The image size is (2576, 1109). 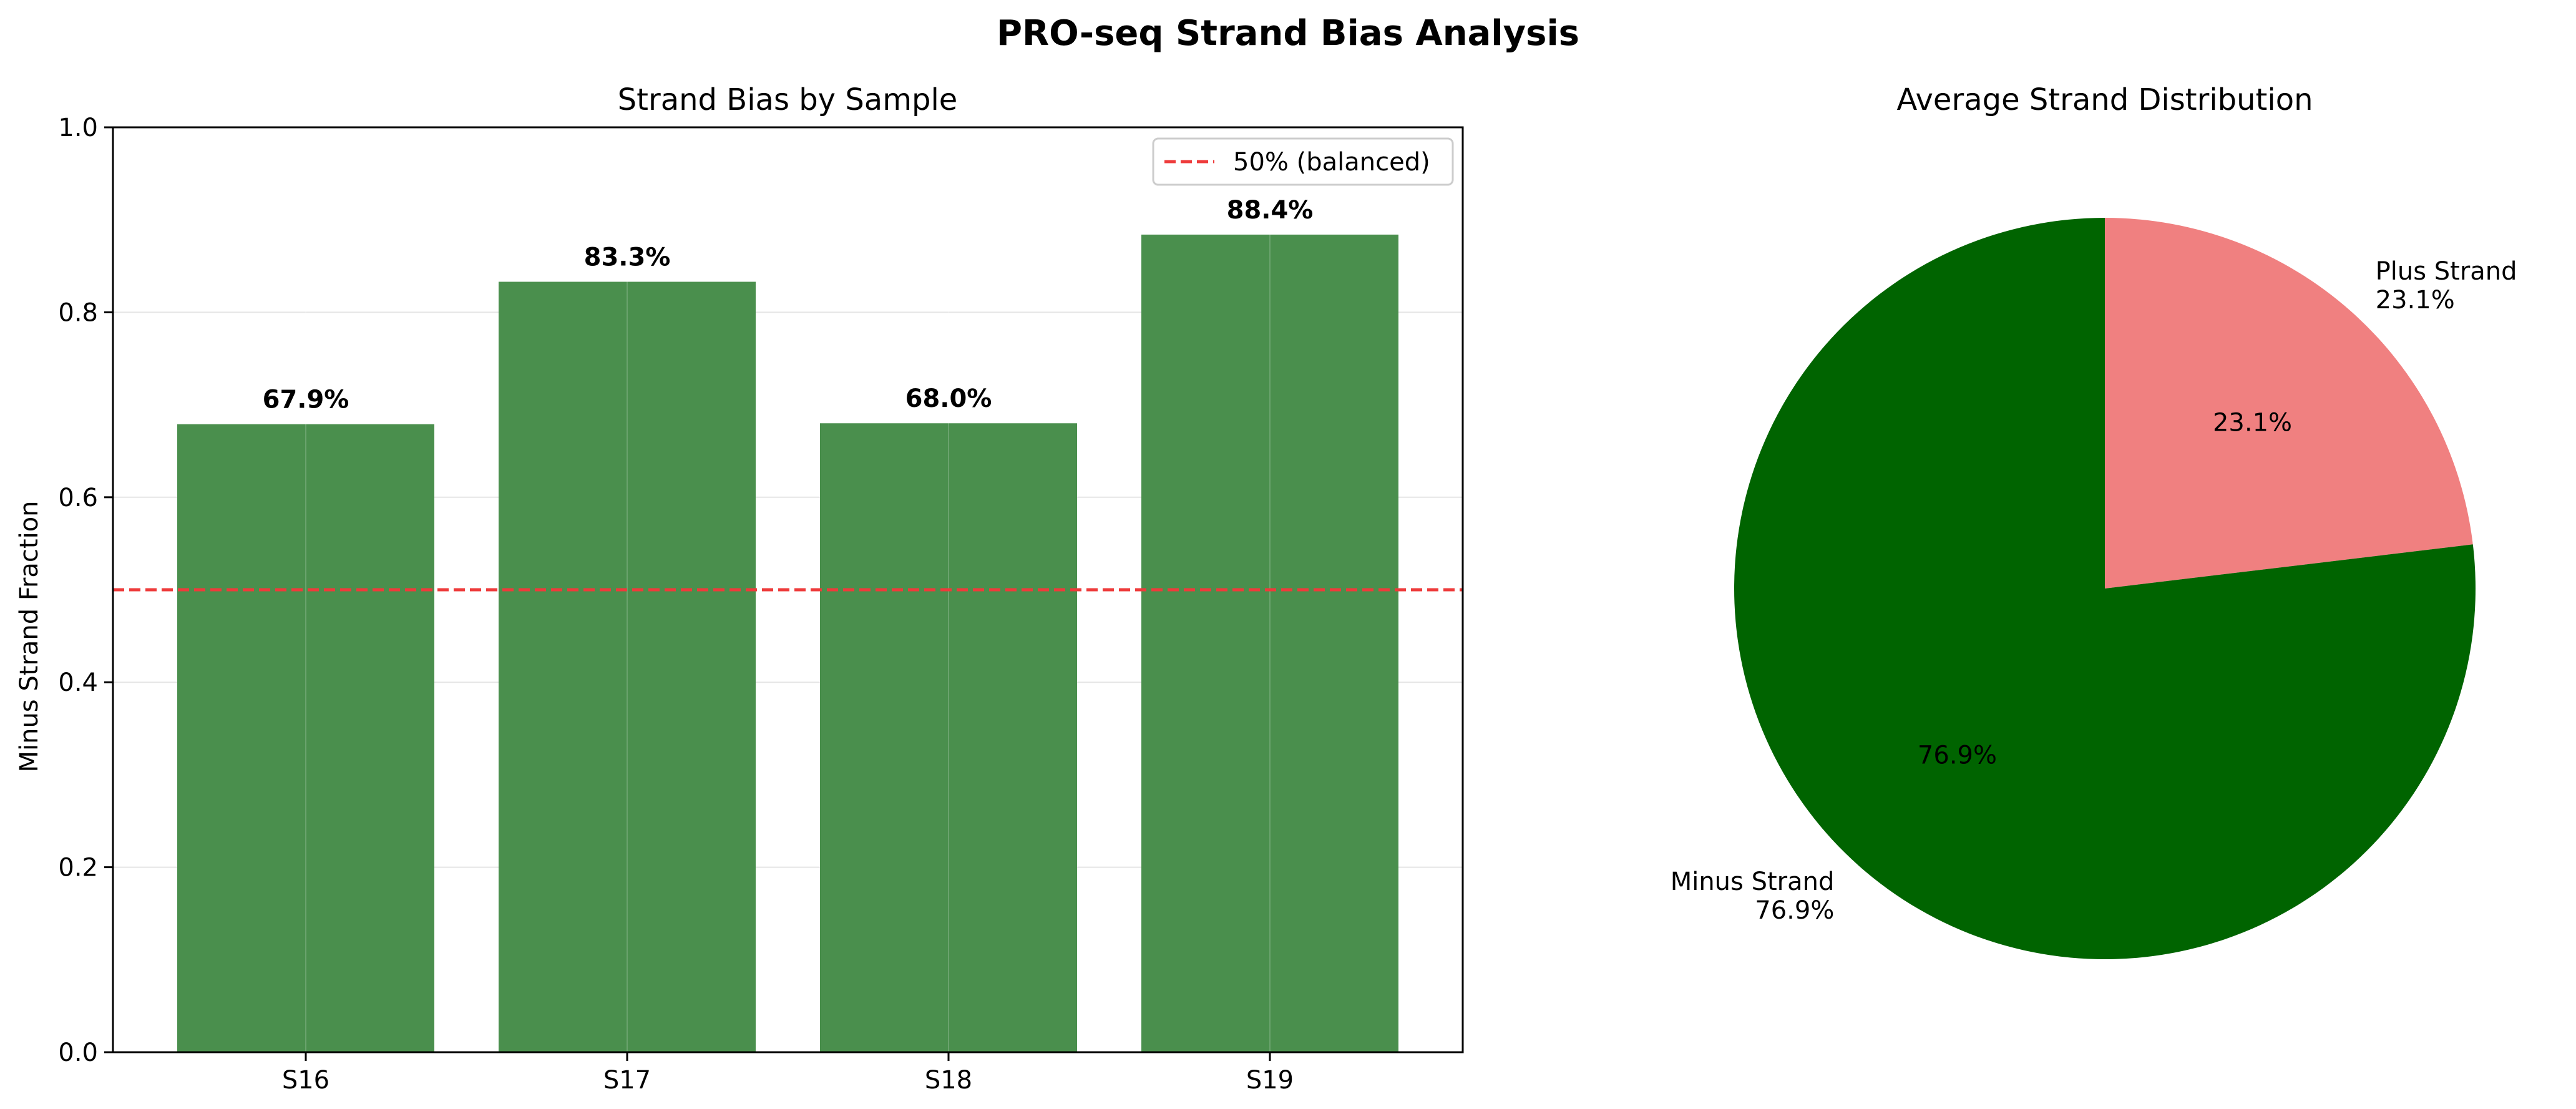 I want to click on pie-outer-label-pct: 76.9%, so click(x=1794, y=910).